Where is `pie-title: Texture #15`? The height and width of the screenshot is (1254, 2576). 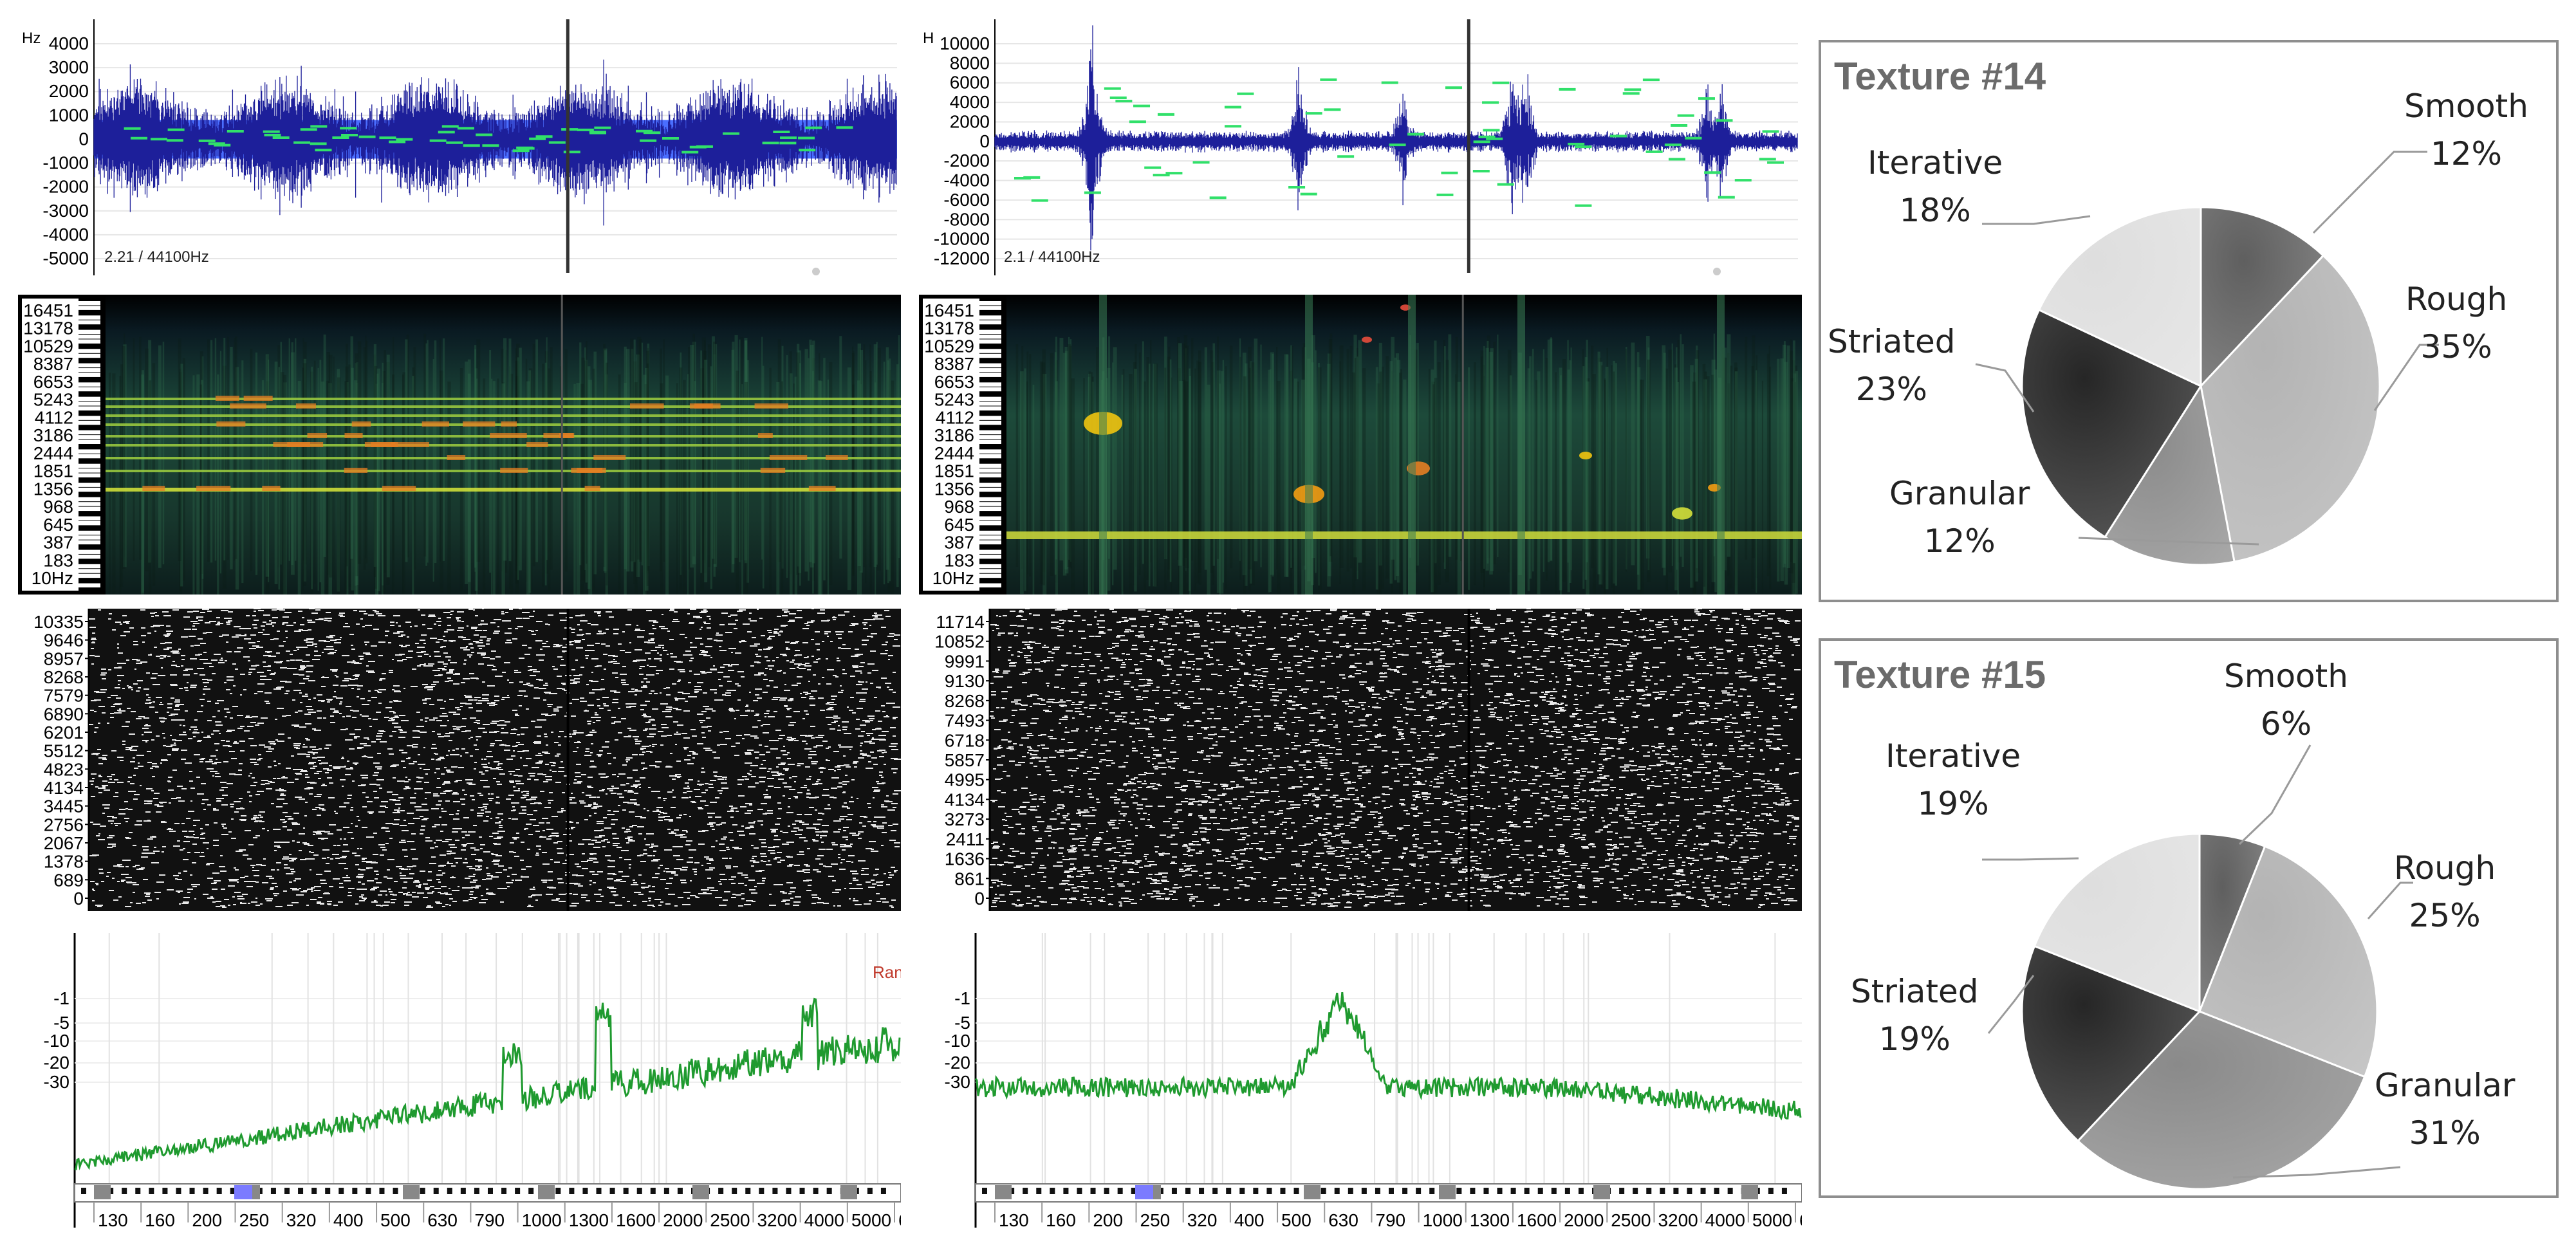
pie-title: Texture #15 is located at coordinates (1940, 674).